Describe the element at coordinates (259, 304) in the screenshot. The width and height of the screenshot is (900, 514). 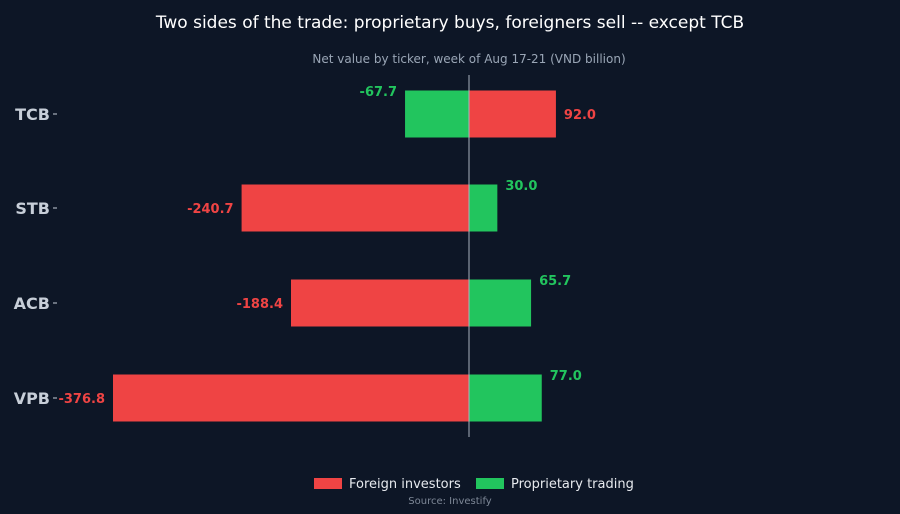
I see `value-label-foreign-acb: -188.4` at that location.